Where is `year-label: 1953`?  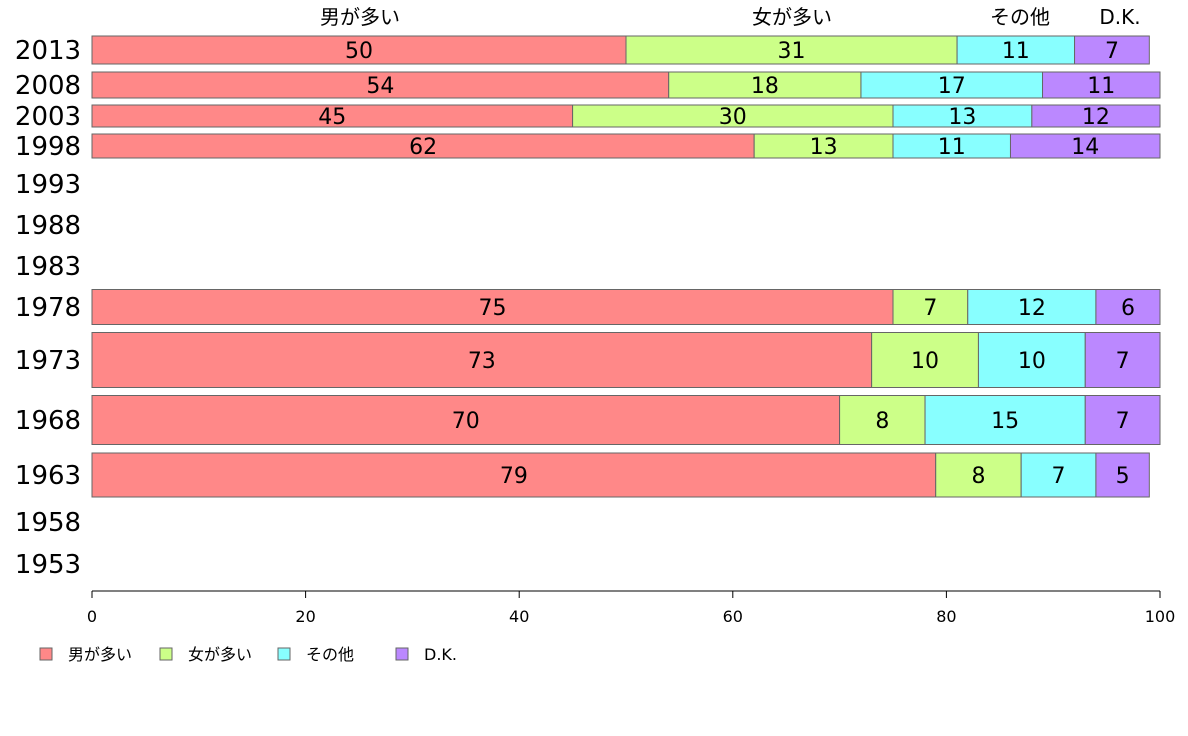
year-label: 1953 is located at coordinates (48, 565).